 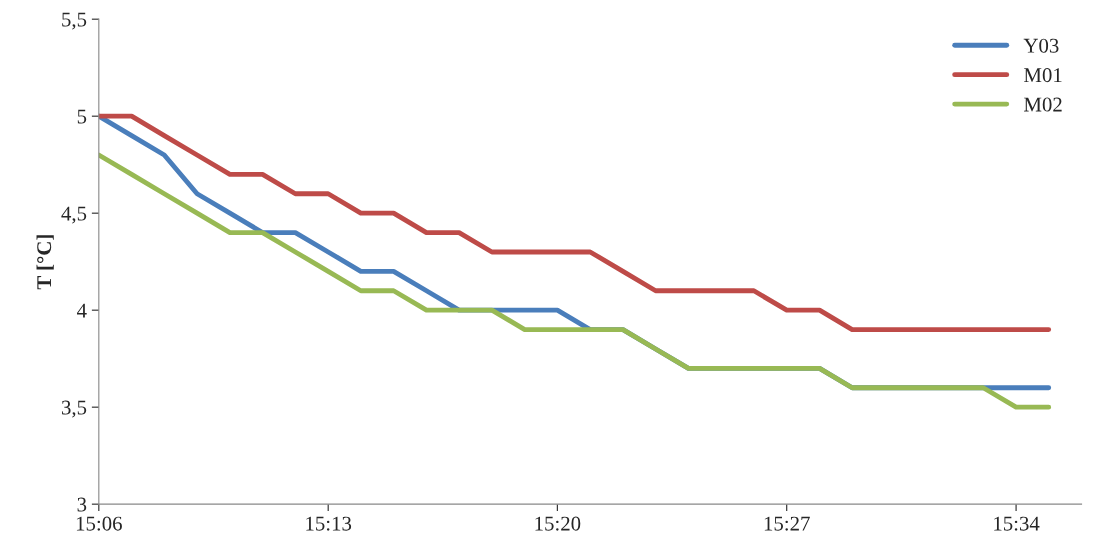 What do you see at coordinates (74, 409) in the screenshot?
I see `y-tick-label: 3,5` at bounding box center [74, 409].